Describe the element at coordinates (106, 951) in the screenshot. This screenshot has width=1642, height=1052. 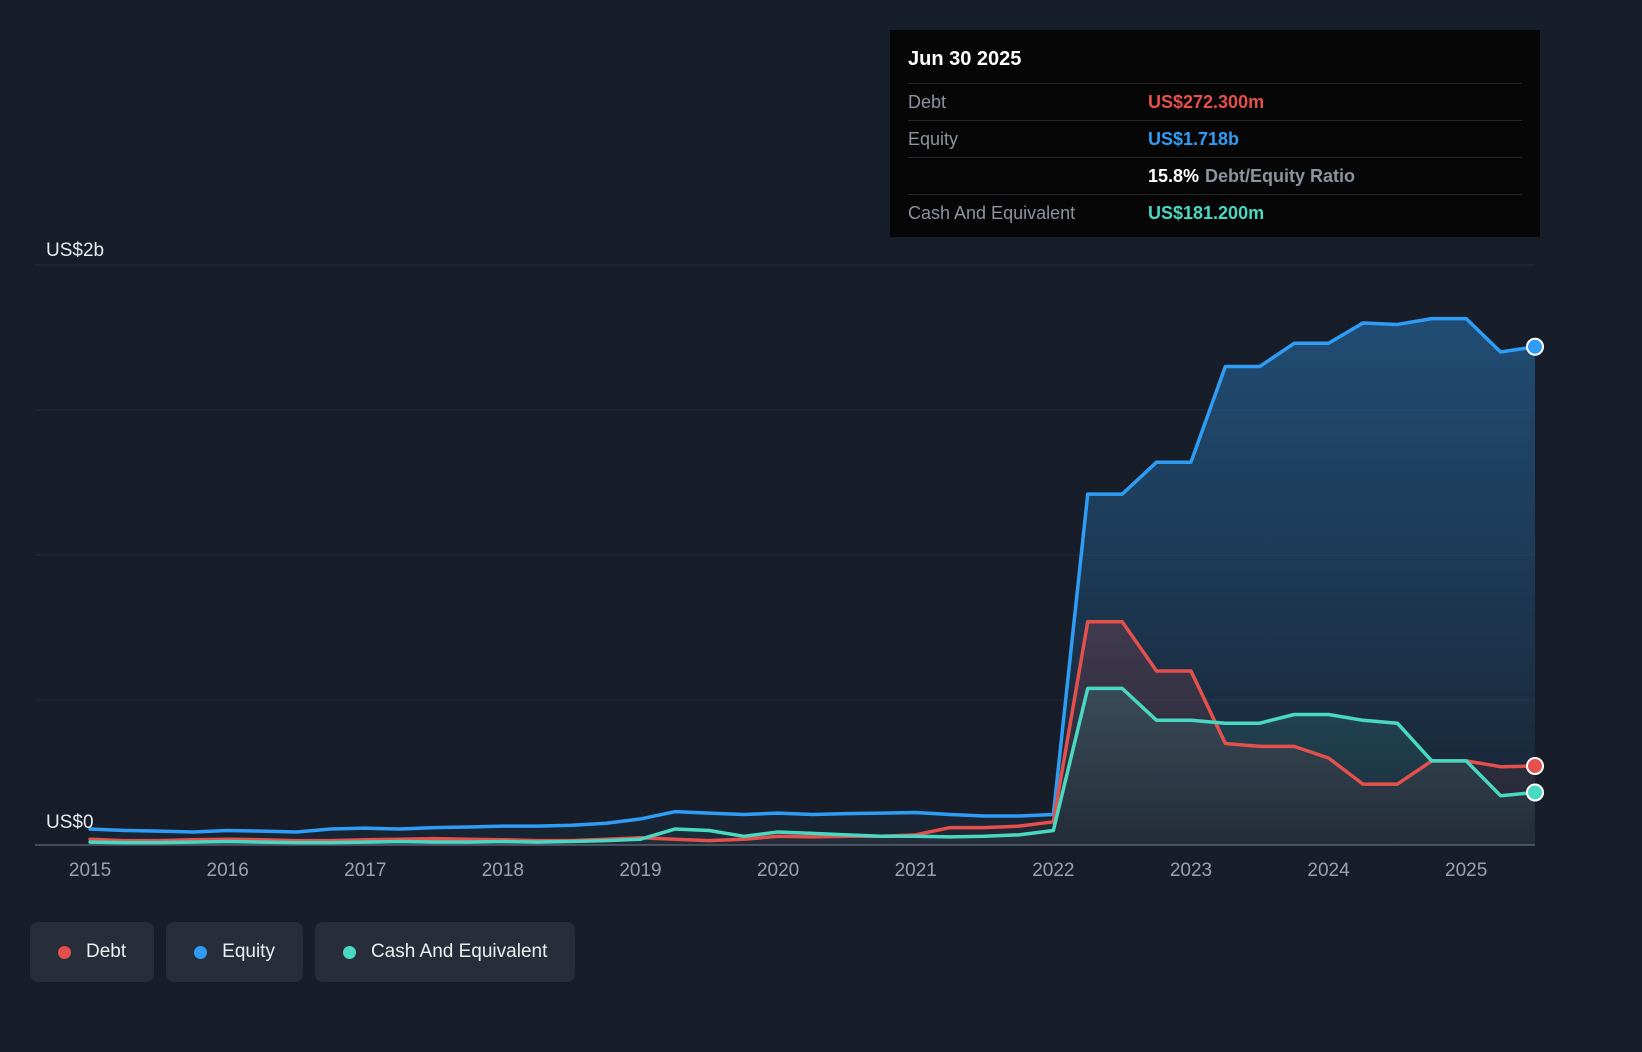
I see `legend-debt-label: Debt` at that location.